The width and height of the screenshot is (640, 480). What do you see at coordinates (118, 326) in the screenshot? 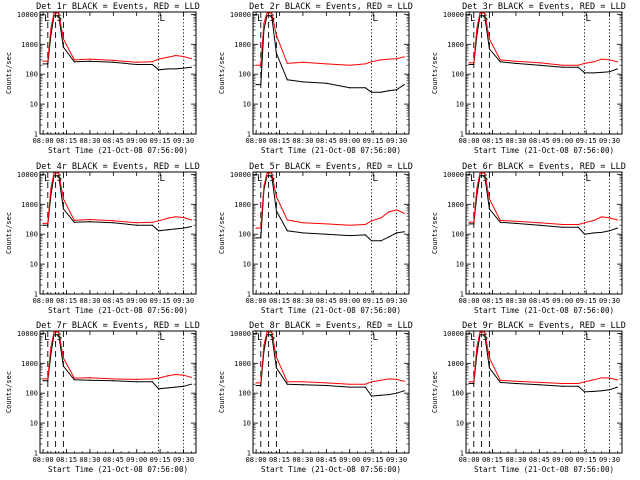
I see `panel-title: Det 7r BLACK = Events, RED = LLD` at bounding box center [118, 326].